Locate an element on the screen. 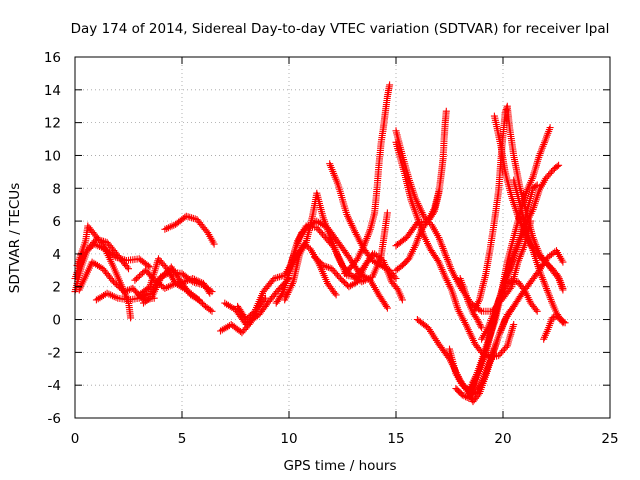  data-series-t08 is located at coordinates (171, 285).